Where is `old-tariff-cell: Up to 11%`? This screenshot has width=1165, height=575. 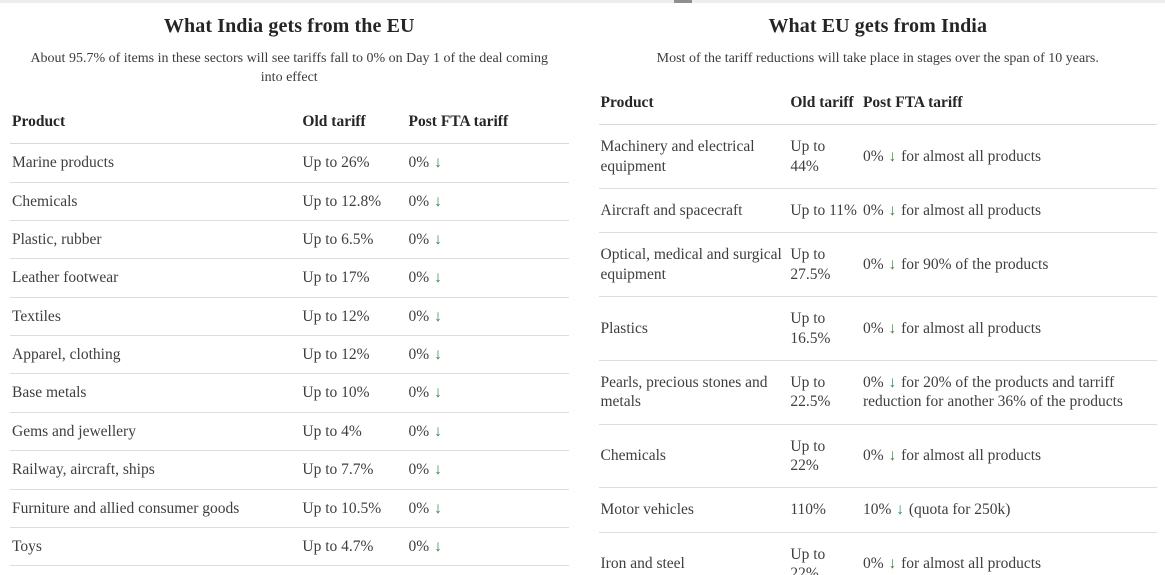 old-tariff-cell: Up to 11% is located at coordinates (824, 211).